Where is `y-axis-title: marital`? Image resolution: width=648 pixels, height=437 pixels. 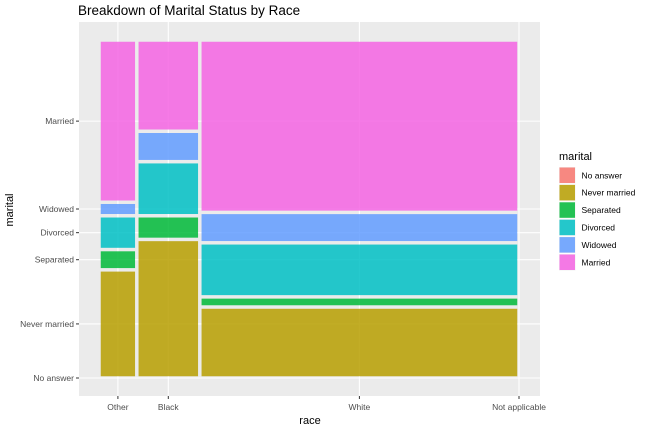
y-axis-title: marital is located at coordinates (10, 209).